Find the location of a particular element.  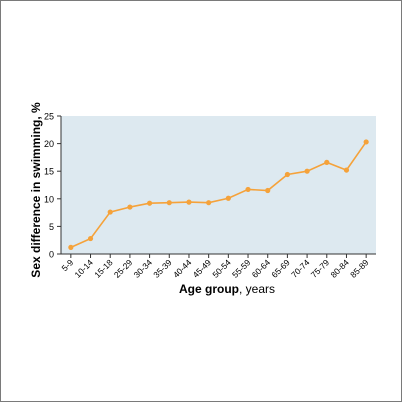

x-tick-label: 55-59 is located at coordinates (241, 268).